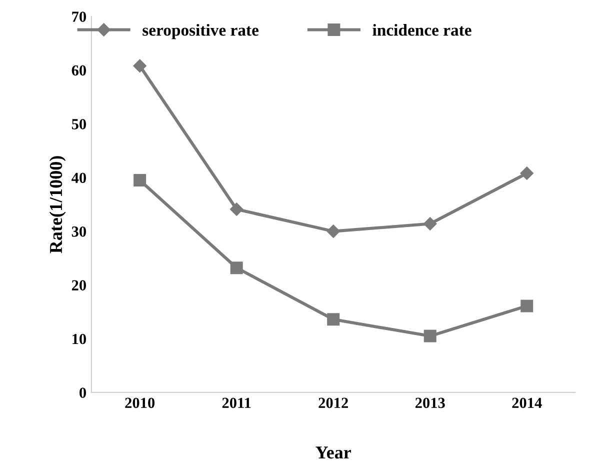 This screenshot has width=590, height=470. I want to click on y-tick-label: 70, so click(79, 17).